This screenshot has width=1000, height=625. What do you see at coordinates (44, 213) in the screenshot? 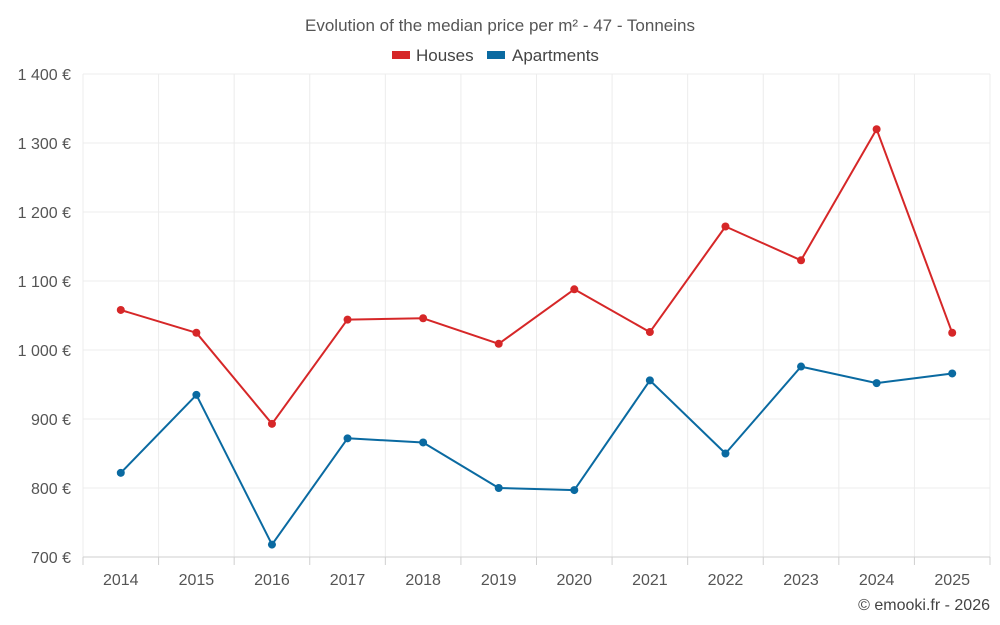
I see `y-tick-label: 1 200 €` at bounding box center [44, 213].